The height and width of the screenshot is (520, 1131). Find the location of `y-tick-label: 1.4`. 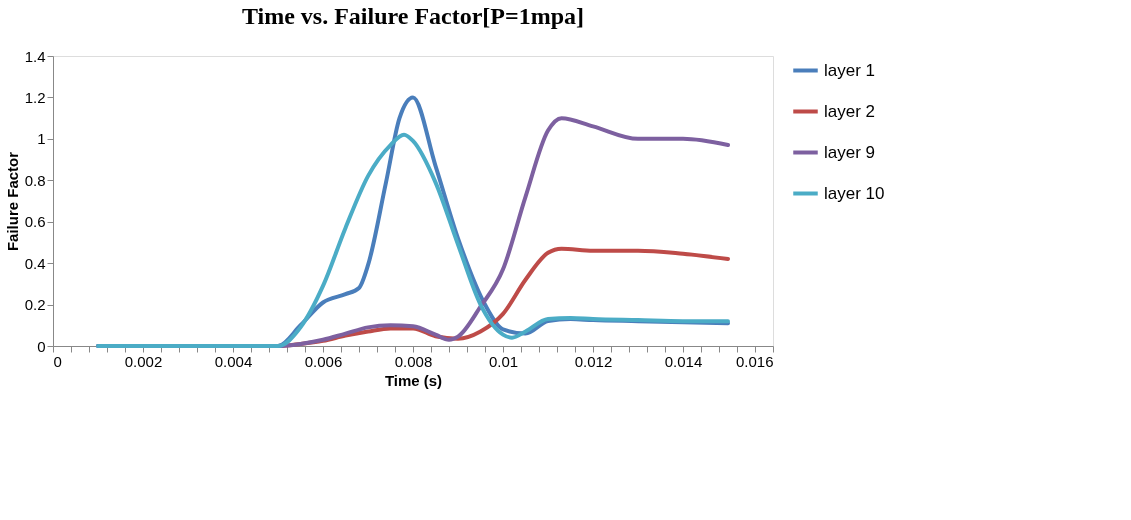

y-tick-label: 1.4 is located at coordinates (35, 56).